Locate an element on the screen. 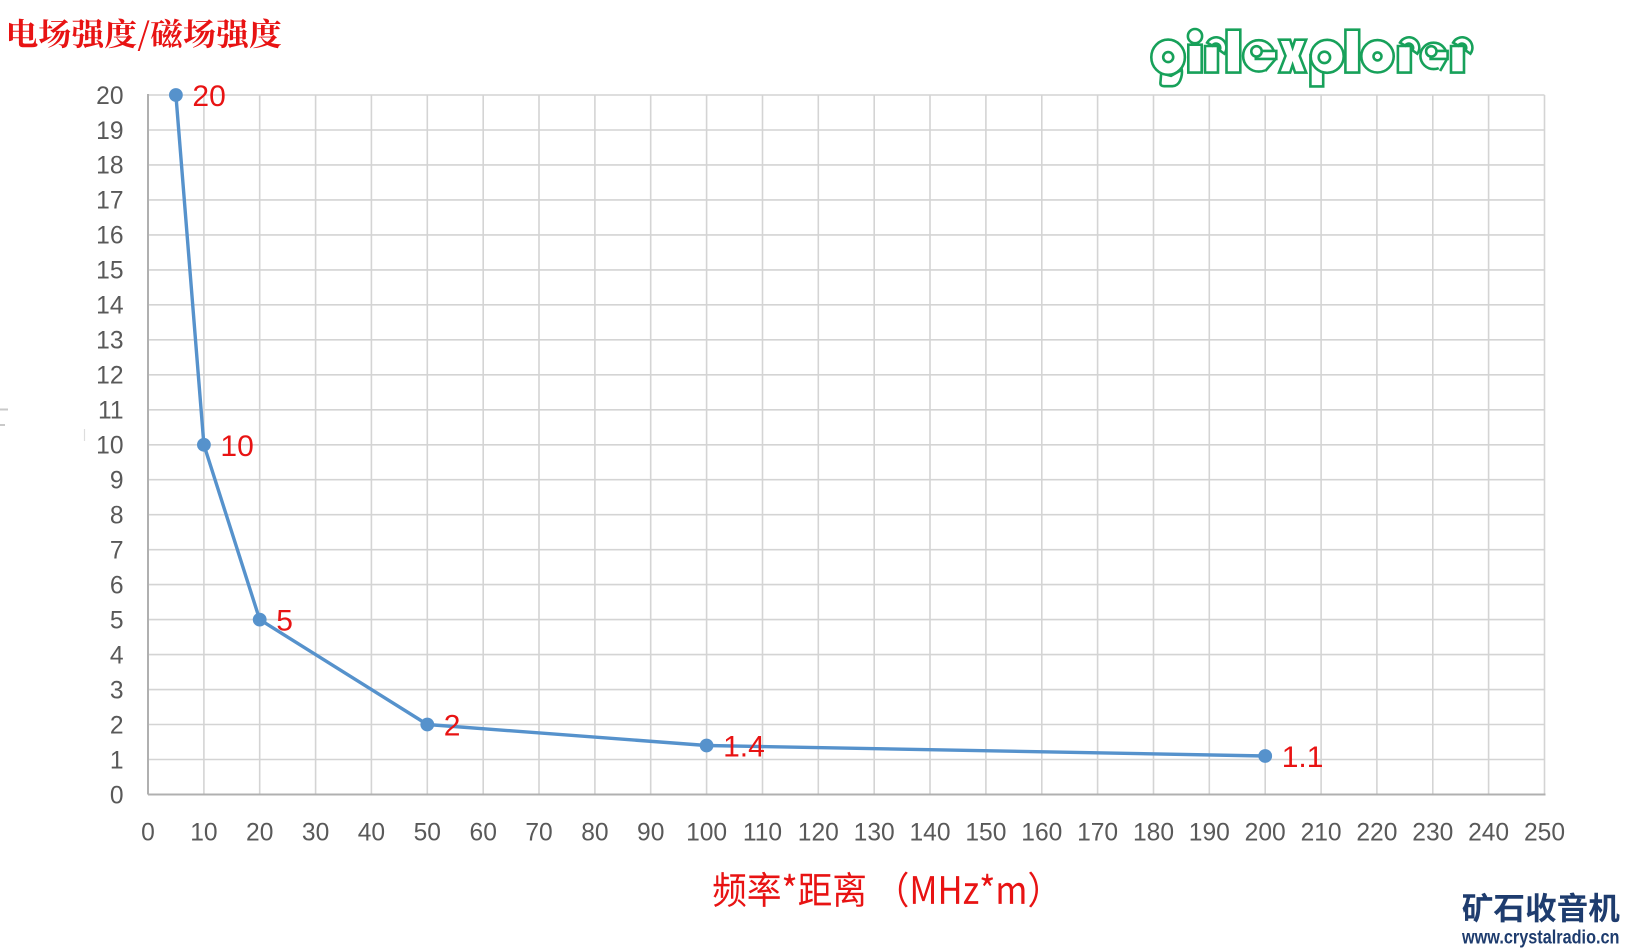 The width and height of the screenshot is (1628, 951). svg-text: 11 is located at coordinates (111, 411).